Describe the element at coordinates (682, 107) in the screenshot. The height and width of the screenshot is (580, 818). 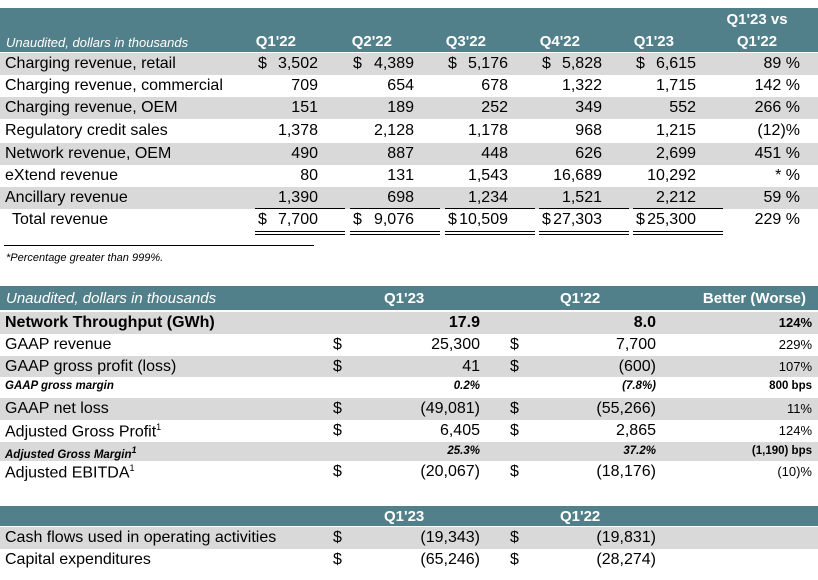
I see `revenue-value: 552` at that location.